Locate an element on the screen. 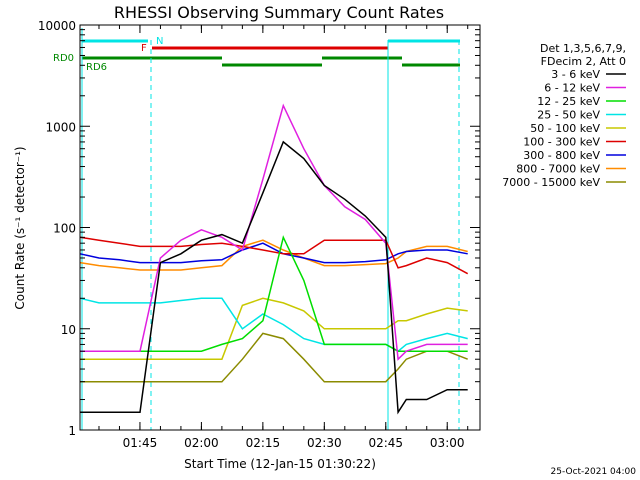 This screenshot has height=480, width=640. x-tick-label: 02:30 is located at coordinates (324, 443).